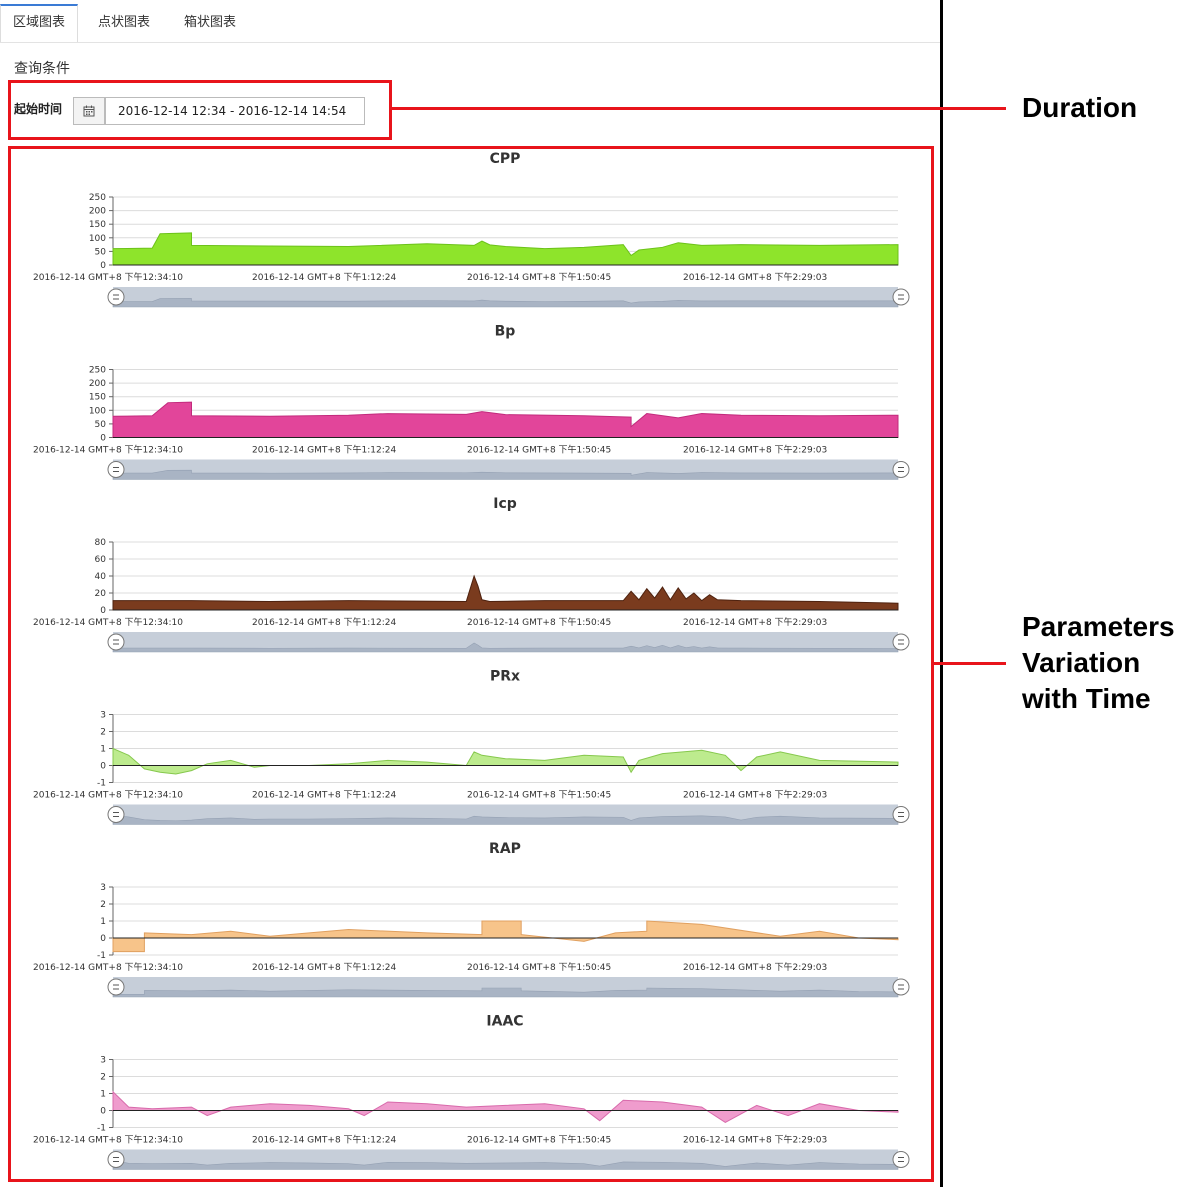 Image resolution: width=1200 pixels, height=1187 pixels. Describe the element at coordinates (1081, 662) in the screenshot. I see `parameters-annotation-line2: Variation` at that location.